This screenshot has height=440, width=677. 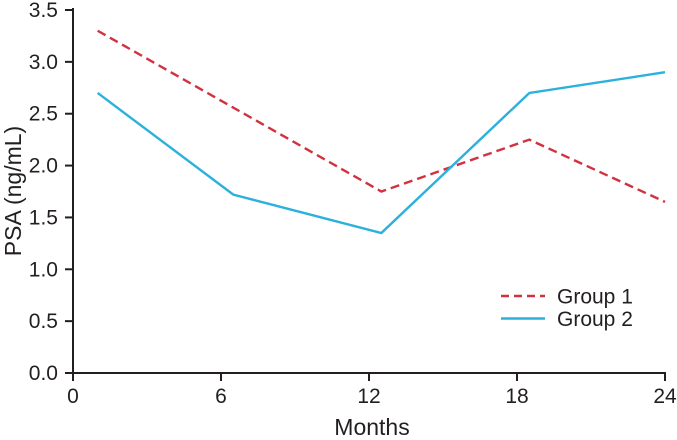 I want to click on x-tick-label: 12, so click(x=368, y=396).